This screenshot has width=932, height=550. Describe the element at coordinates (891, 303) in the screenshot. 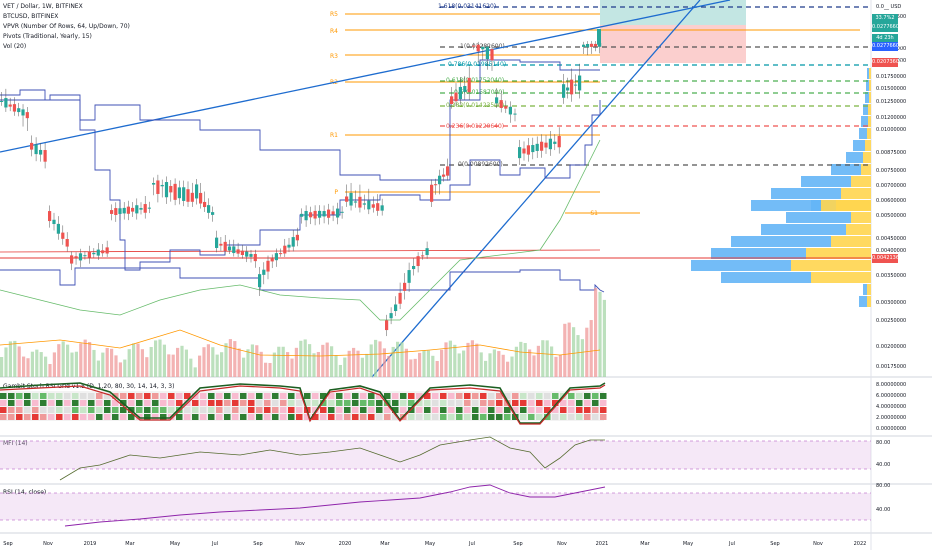

I see `price-axis-tick: 0.00300000` at that location.